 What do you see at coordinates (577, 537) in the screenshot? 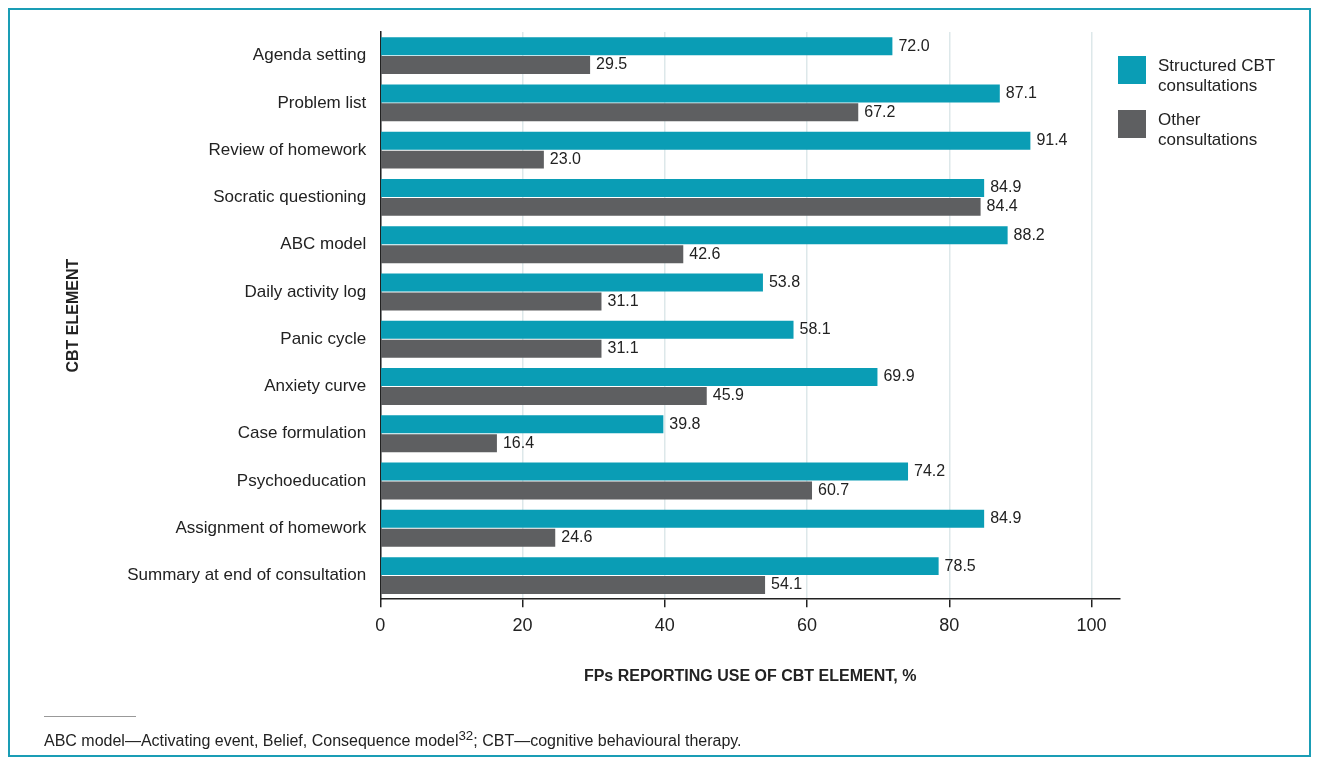
I see `data-label: 24.6` at bounding box center [577, 537].